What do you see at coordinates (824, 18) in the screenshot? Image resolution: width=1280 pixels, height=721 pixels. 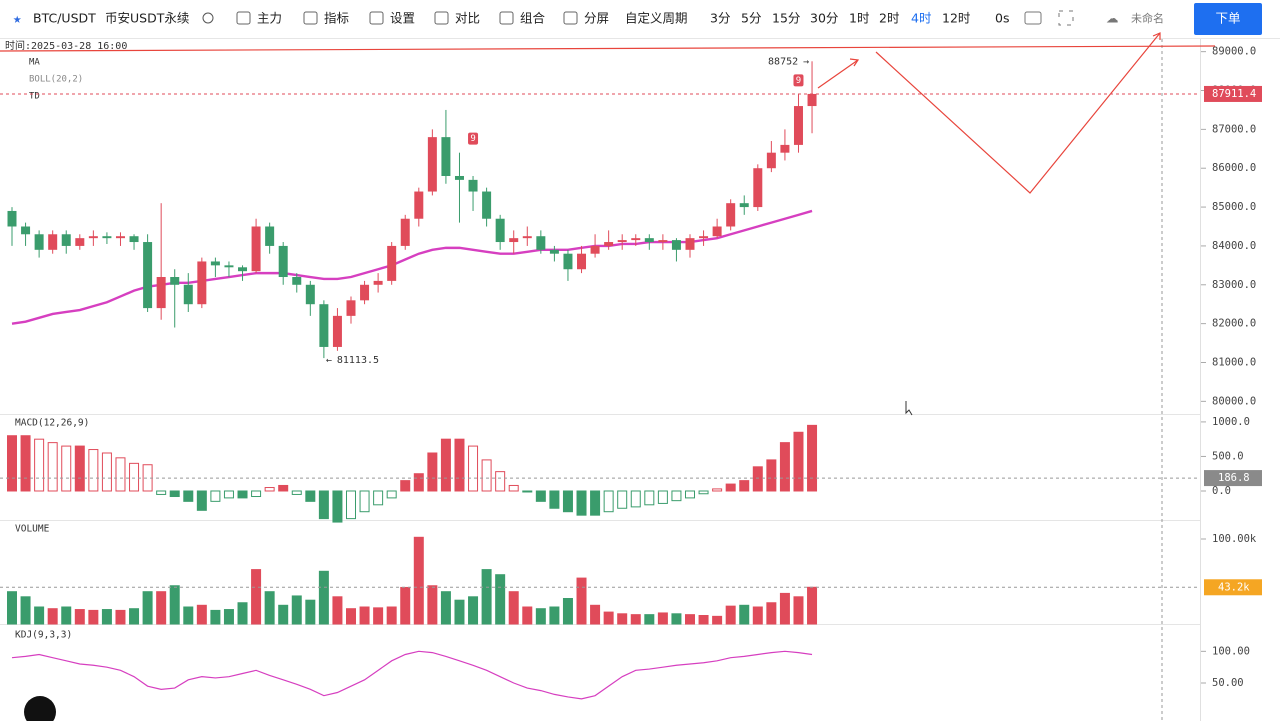 I see `period: 30分` at bounding box center [824, 18].